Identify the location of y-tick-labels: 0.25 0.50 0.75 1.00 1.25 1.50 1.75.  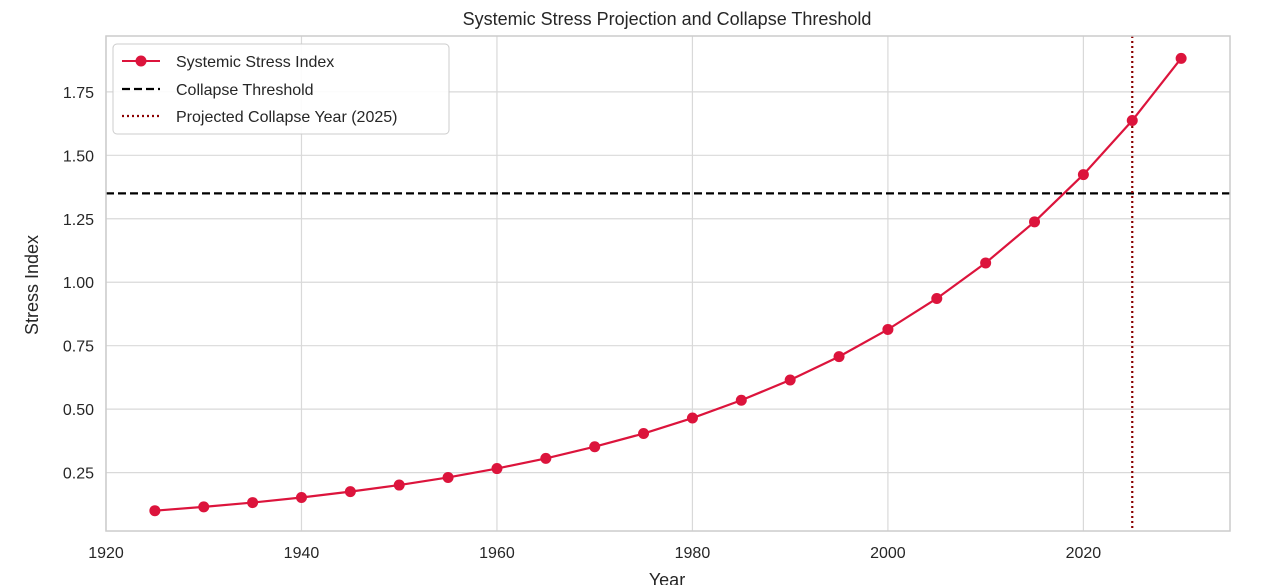
(78, 284).